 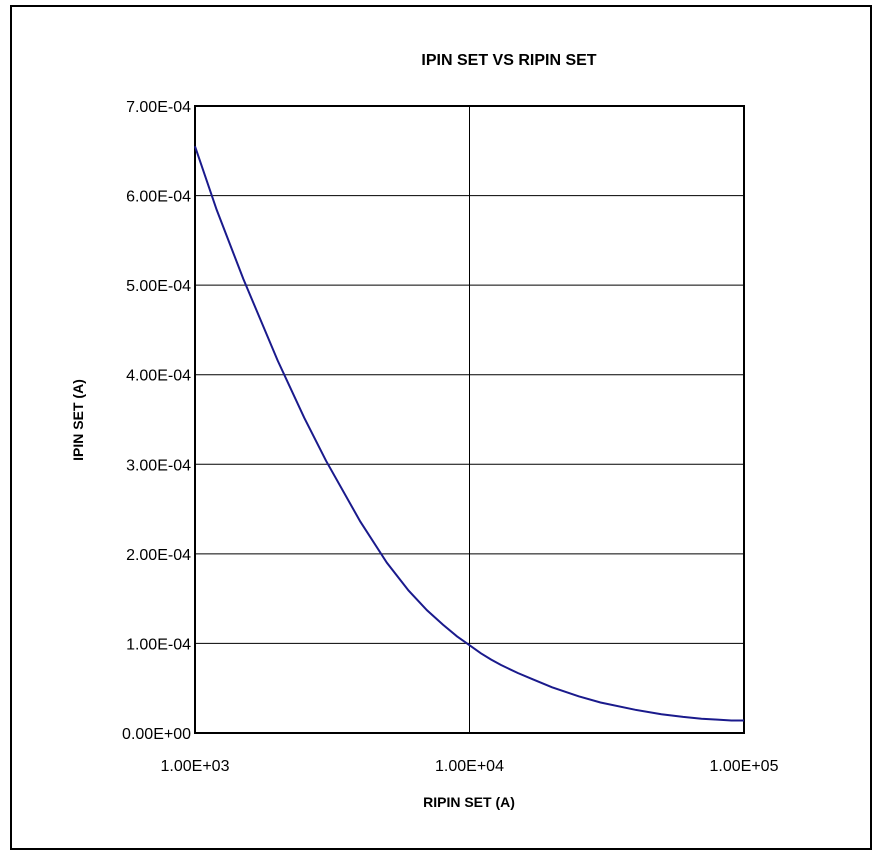 What do you see at coordinates (508, 60) in the screenshot?
I see `chart-title: IPIN SET VS RIPIN SET` at bounding box center [508, 60].